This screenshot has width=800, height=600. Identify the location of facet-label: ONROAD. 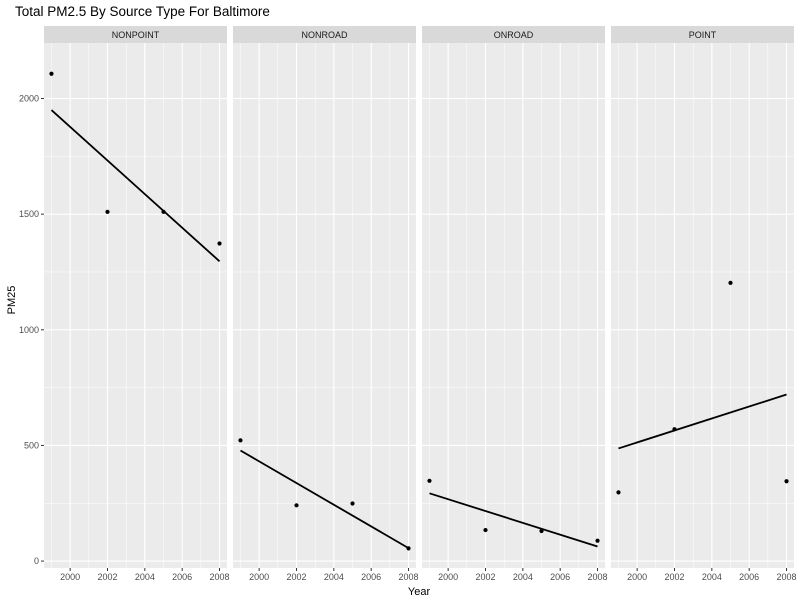
(514, 35).